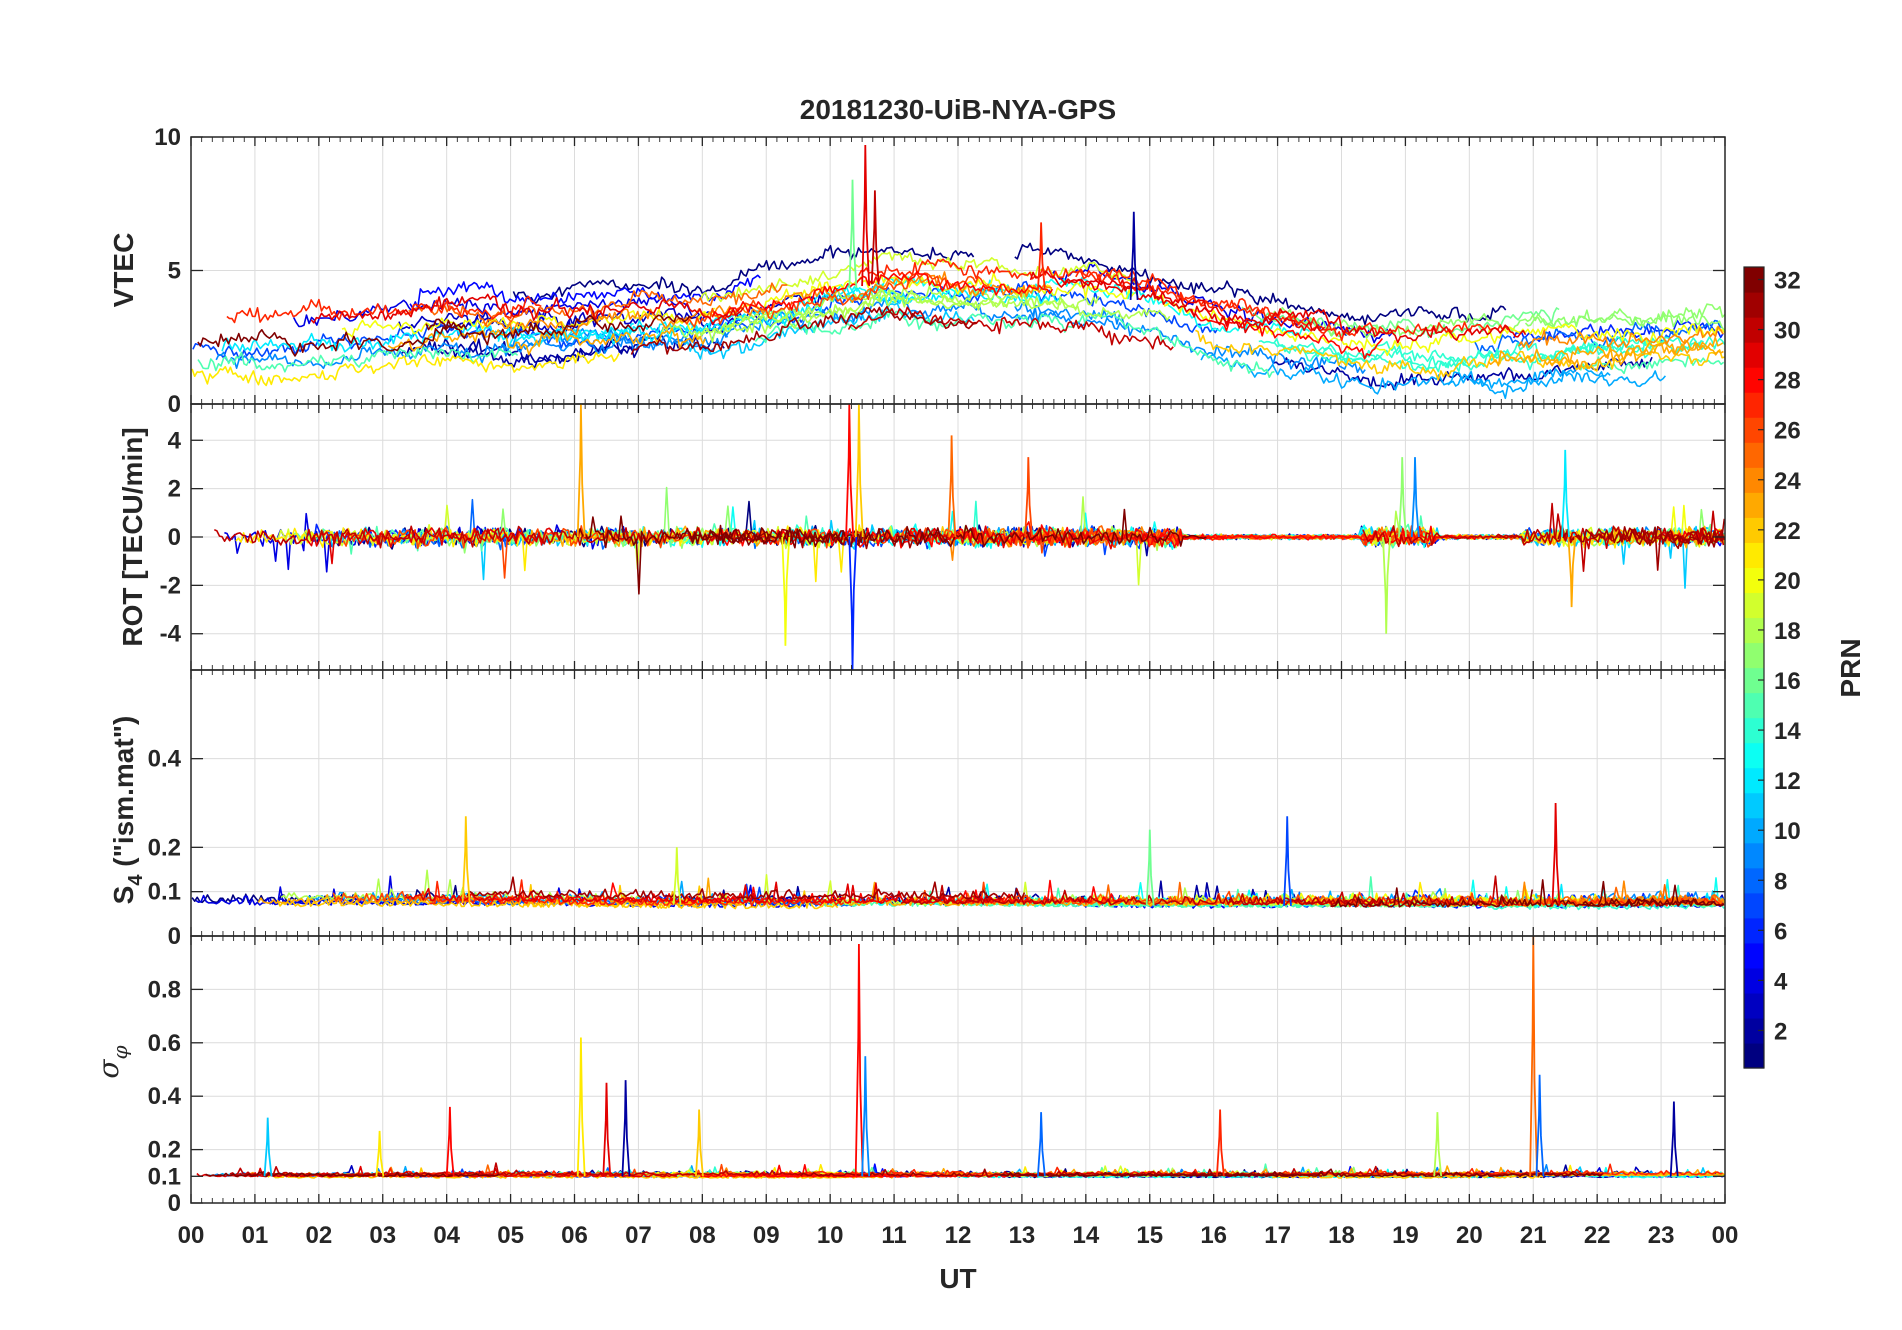 This screenshot has width=1902, height=1330. I want to click on sigma-phi-series, so click(960, 1057).